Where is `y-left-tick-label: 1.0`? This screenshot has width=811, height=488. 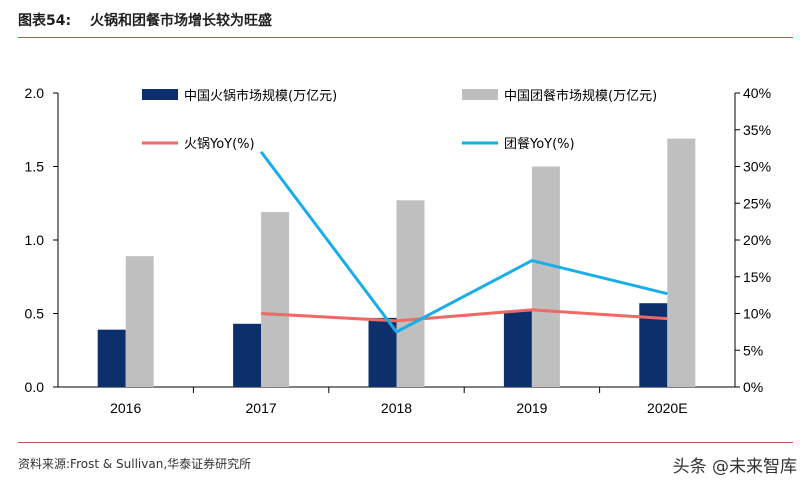 y-left-tick-label: 1.0 is located at coordinates (35, 240).